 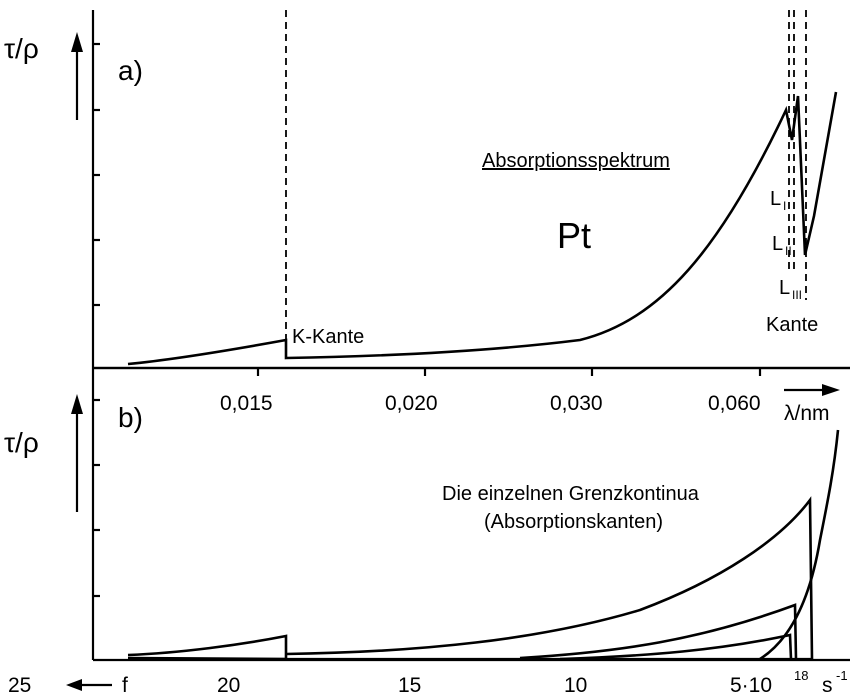 What do you see at coordinates (799, 545) in the screenshot?
I see `panel-b-rising-curve` at bounding box center [799, 545].